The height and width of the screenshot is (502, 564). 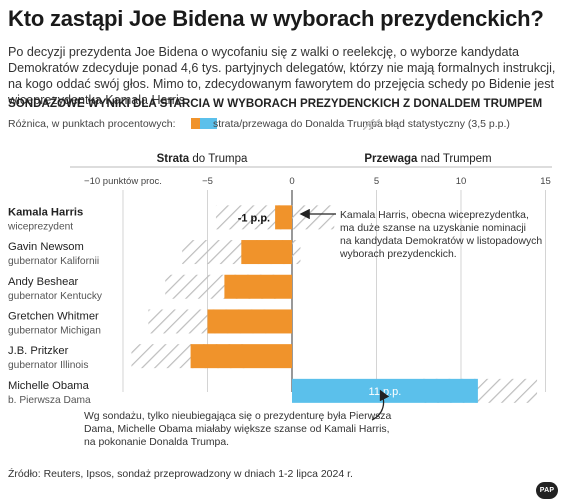 I want to click on annotation-obama-line: na pokonanie Donalda Trumpa., so click(x=156, y=442).